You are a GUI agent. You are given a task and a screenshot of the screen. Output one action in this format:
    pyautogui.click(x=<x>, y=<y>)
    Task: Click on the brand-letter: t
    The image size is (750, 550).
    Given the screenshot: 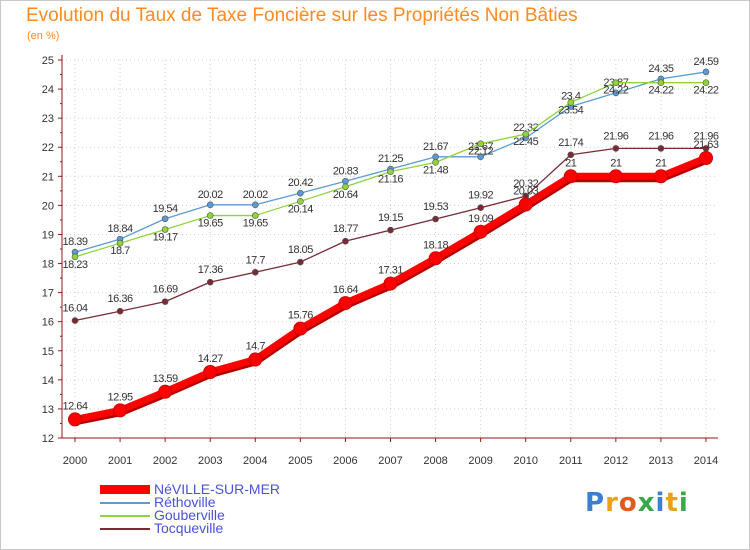 What is the action you would take?
    pyautogui.click(x=672, y=503)
    